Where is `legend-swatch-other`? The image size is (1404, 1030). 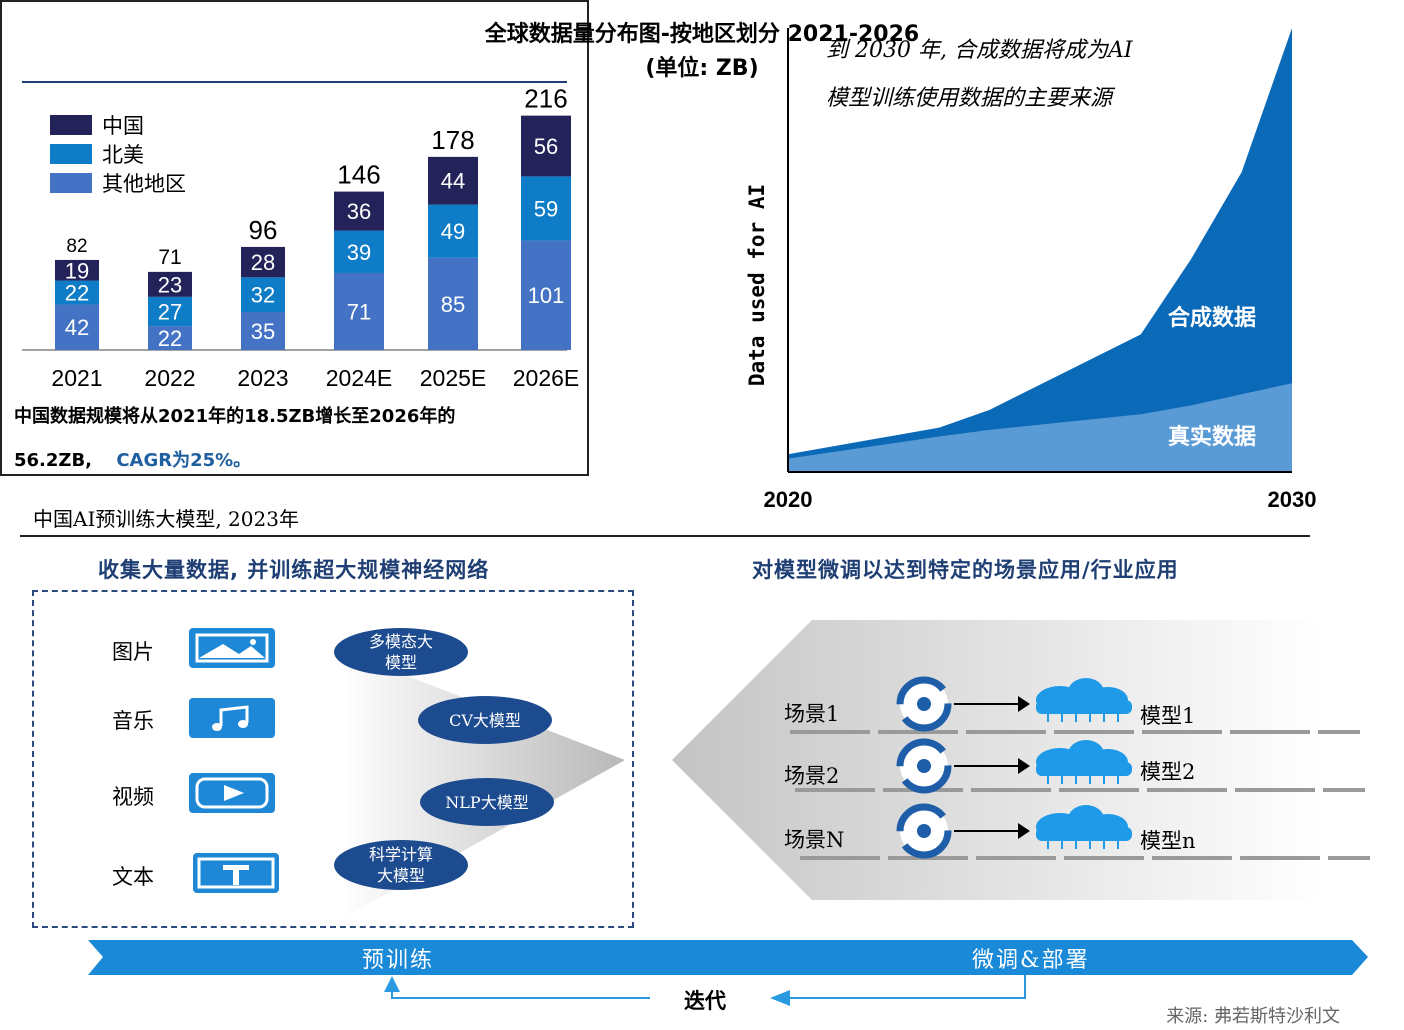 legend-swatch-other is located at coordinates (71, 183).